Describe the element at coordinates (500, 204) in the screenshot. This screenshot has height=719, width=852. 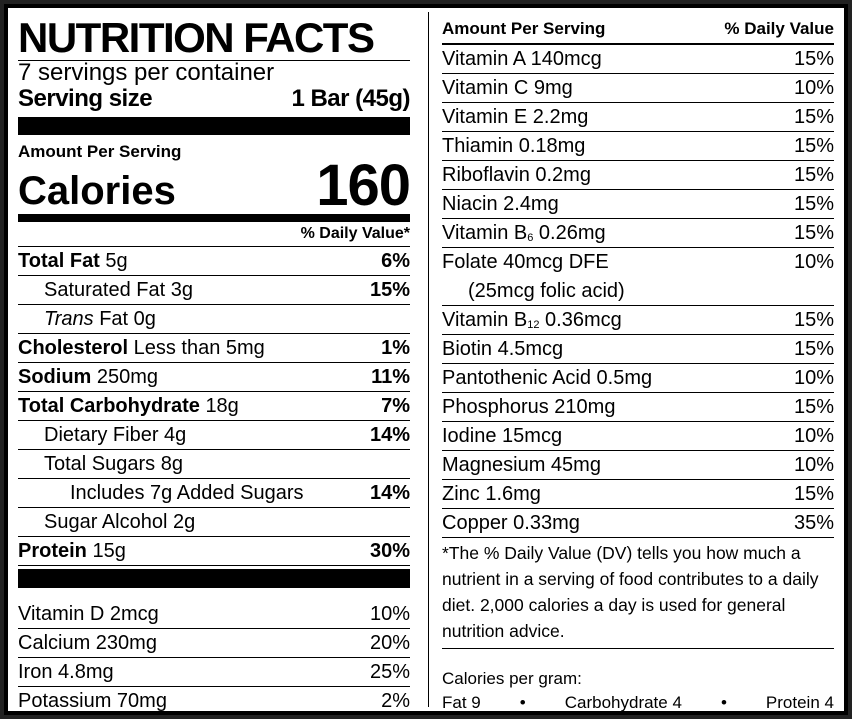
I see `vitamin-name-group: Niacin 2.4mg` at that location.